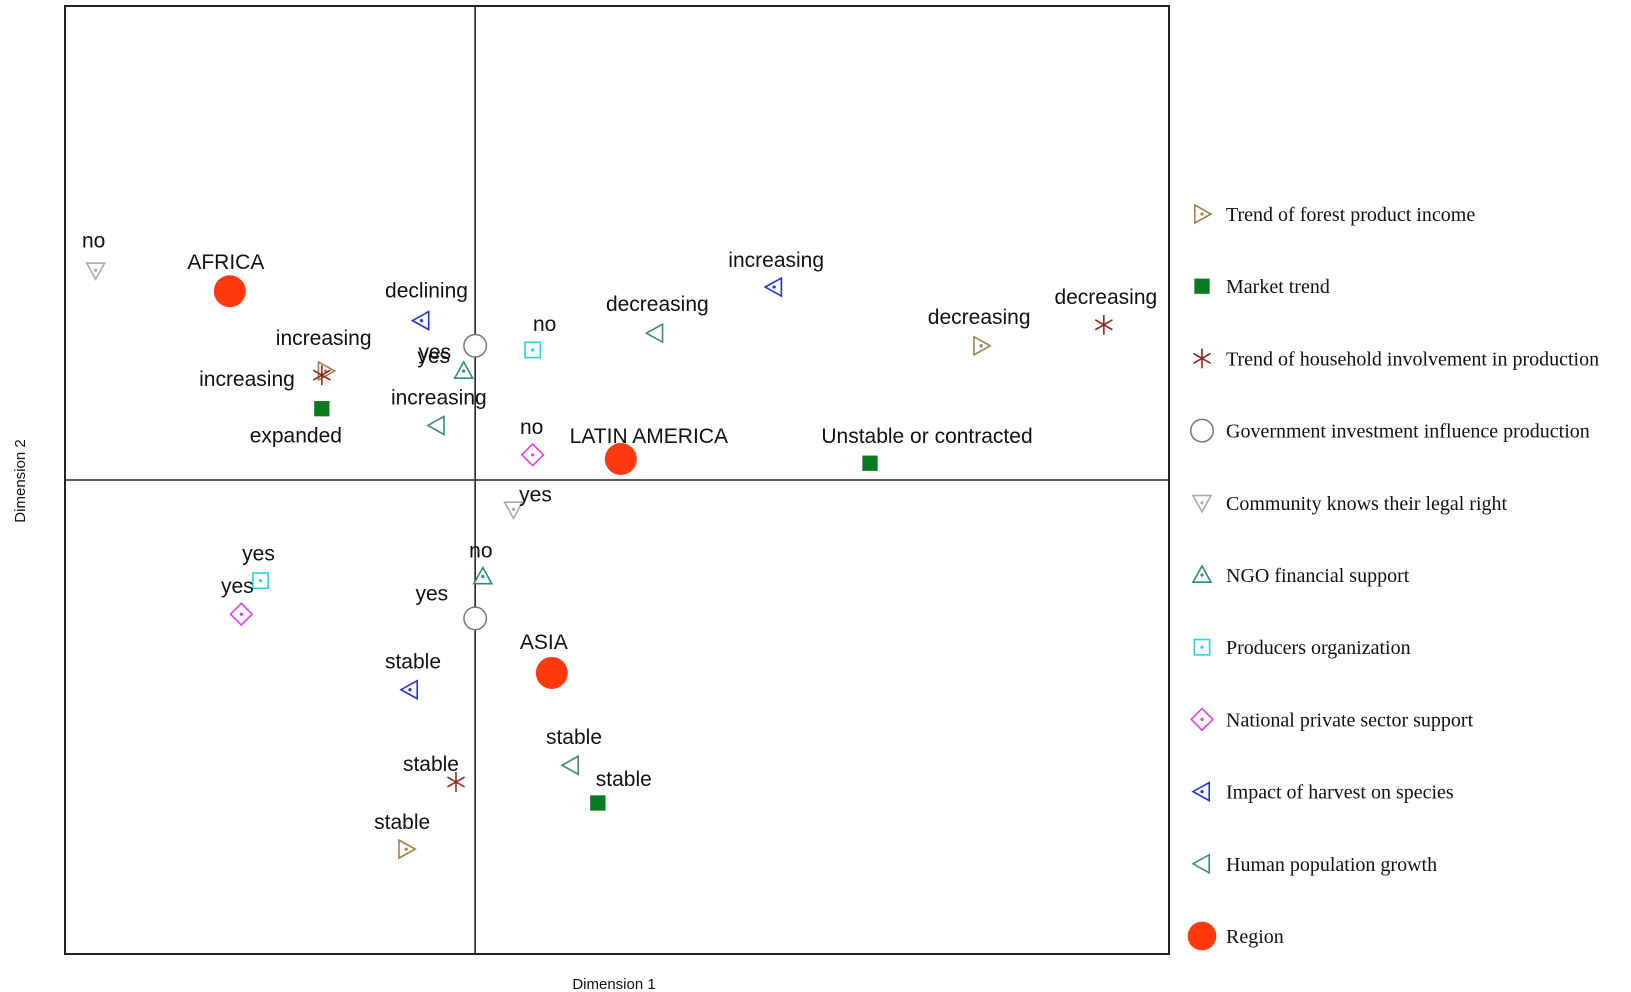 The image size is (1631, 992). I want to click on legend-label: Human population growth, so click(1331, 865).